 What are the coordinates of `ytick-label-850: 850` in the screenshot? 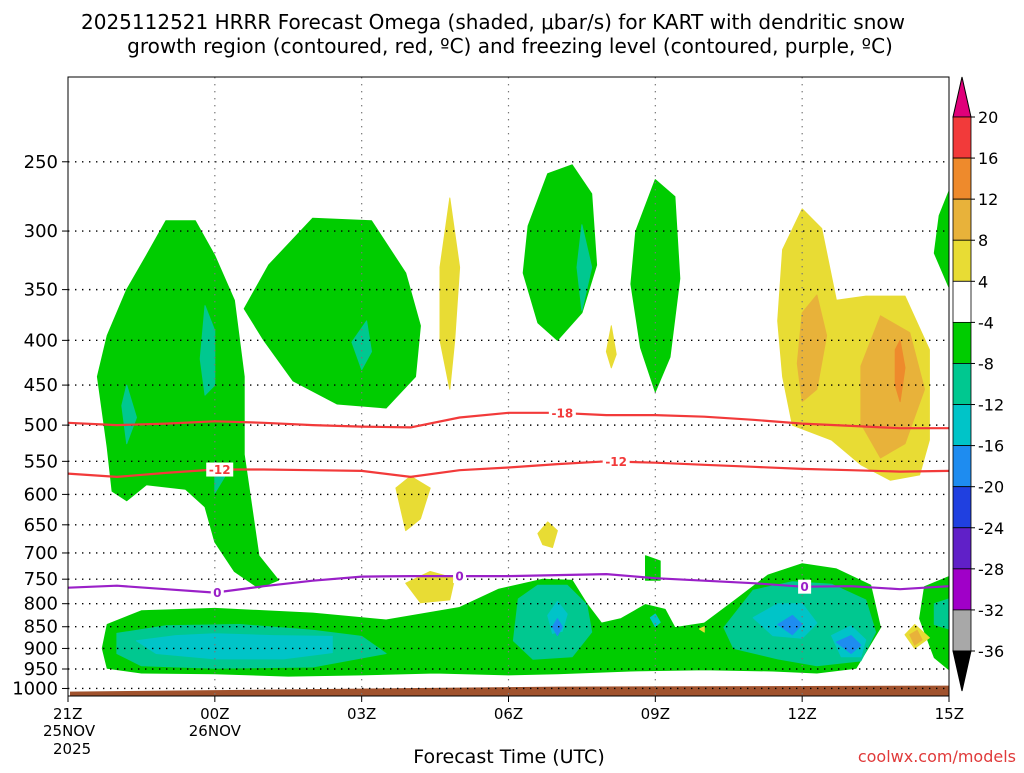 It's located at (41, 627).